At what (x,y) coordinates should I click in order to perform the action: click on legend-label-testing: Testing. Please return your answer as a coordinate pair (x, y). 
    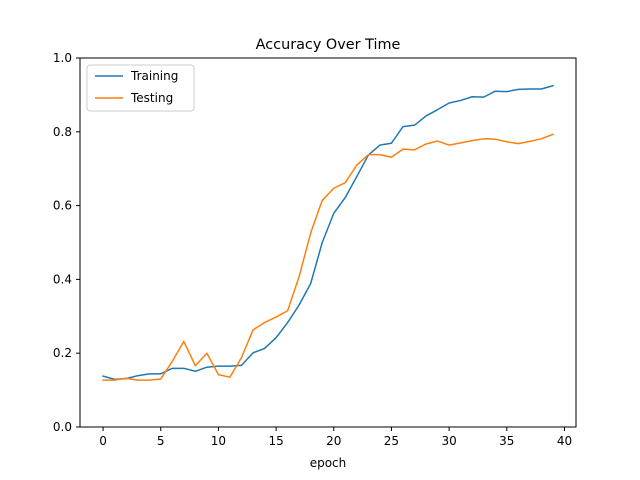
    Looking at the image, I should click on (151, 98).